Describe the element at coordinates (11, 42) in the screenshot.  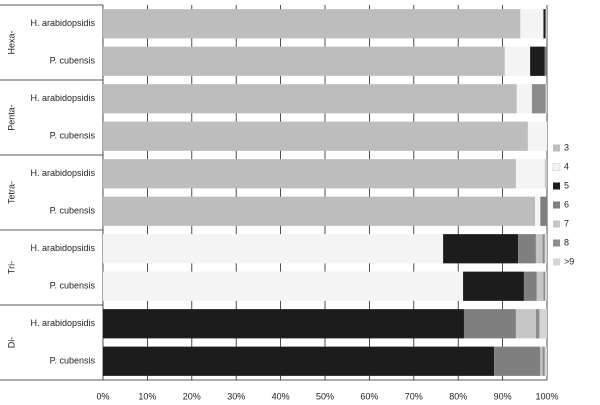
I see `group-label: Hexa-` at that location.